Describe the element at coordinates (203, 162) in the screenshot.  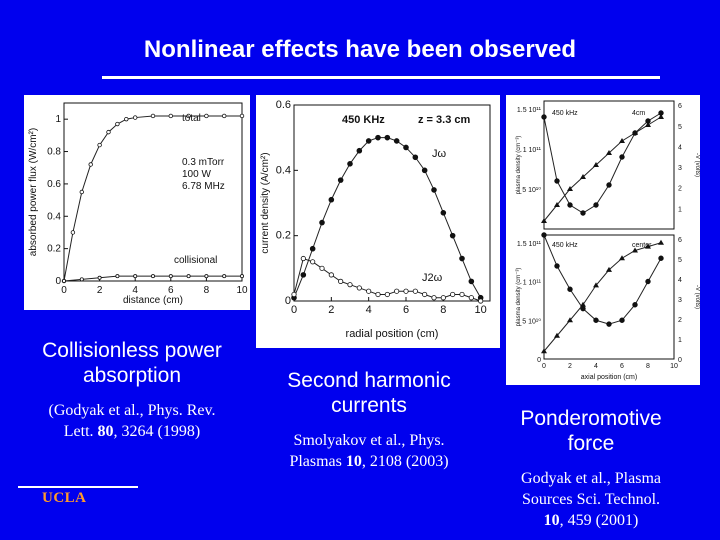
I see `power-annot-pressure: 0.3 mTorr` at that location.